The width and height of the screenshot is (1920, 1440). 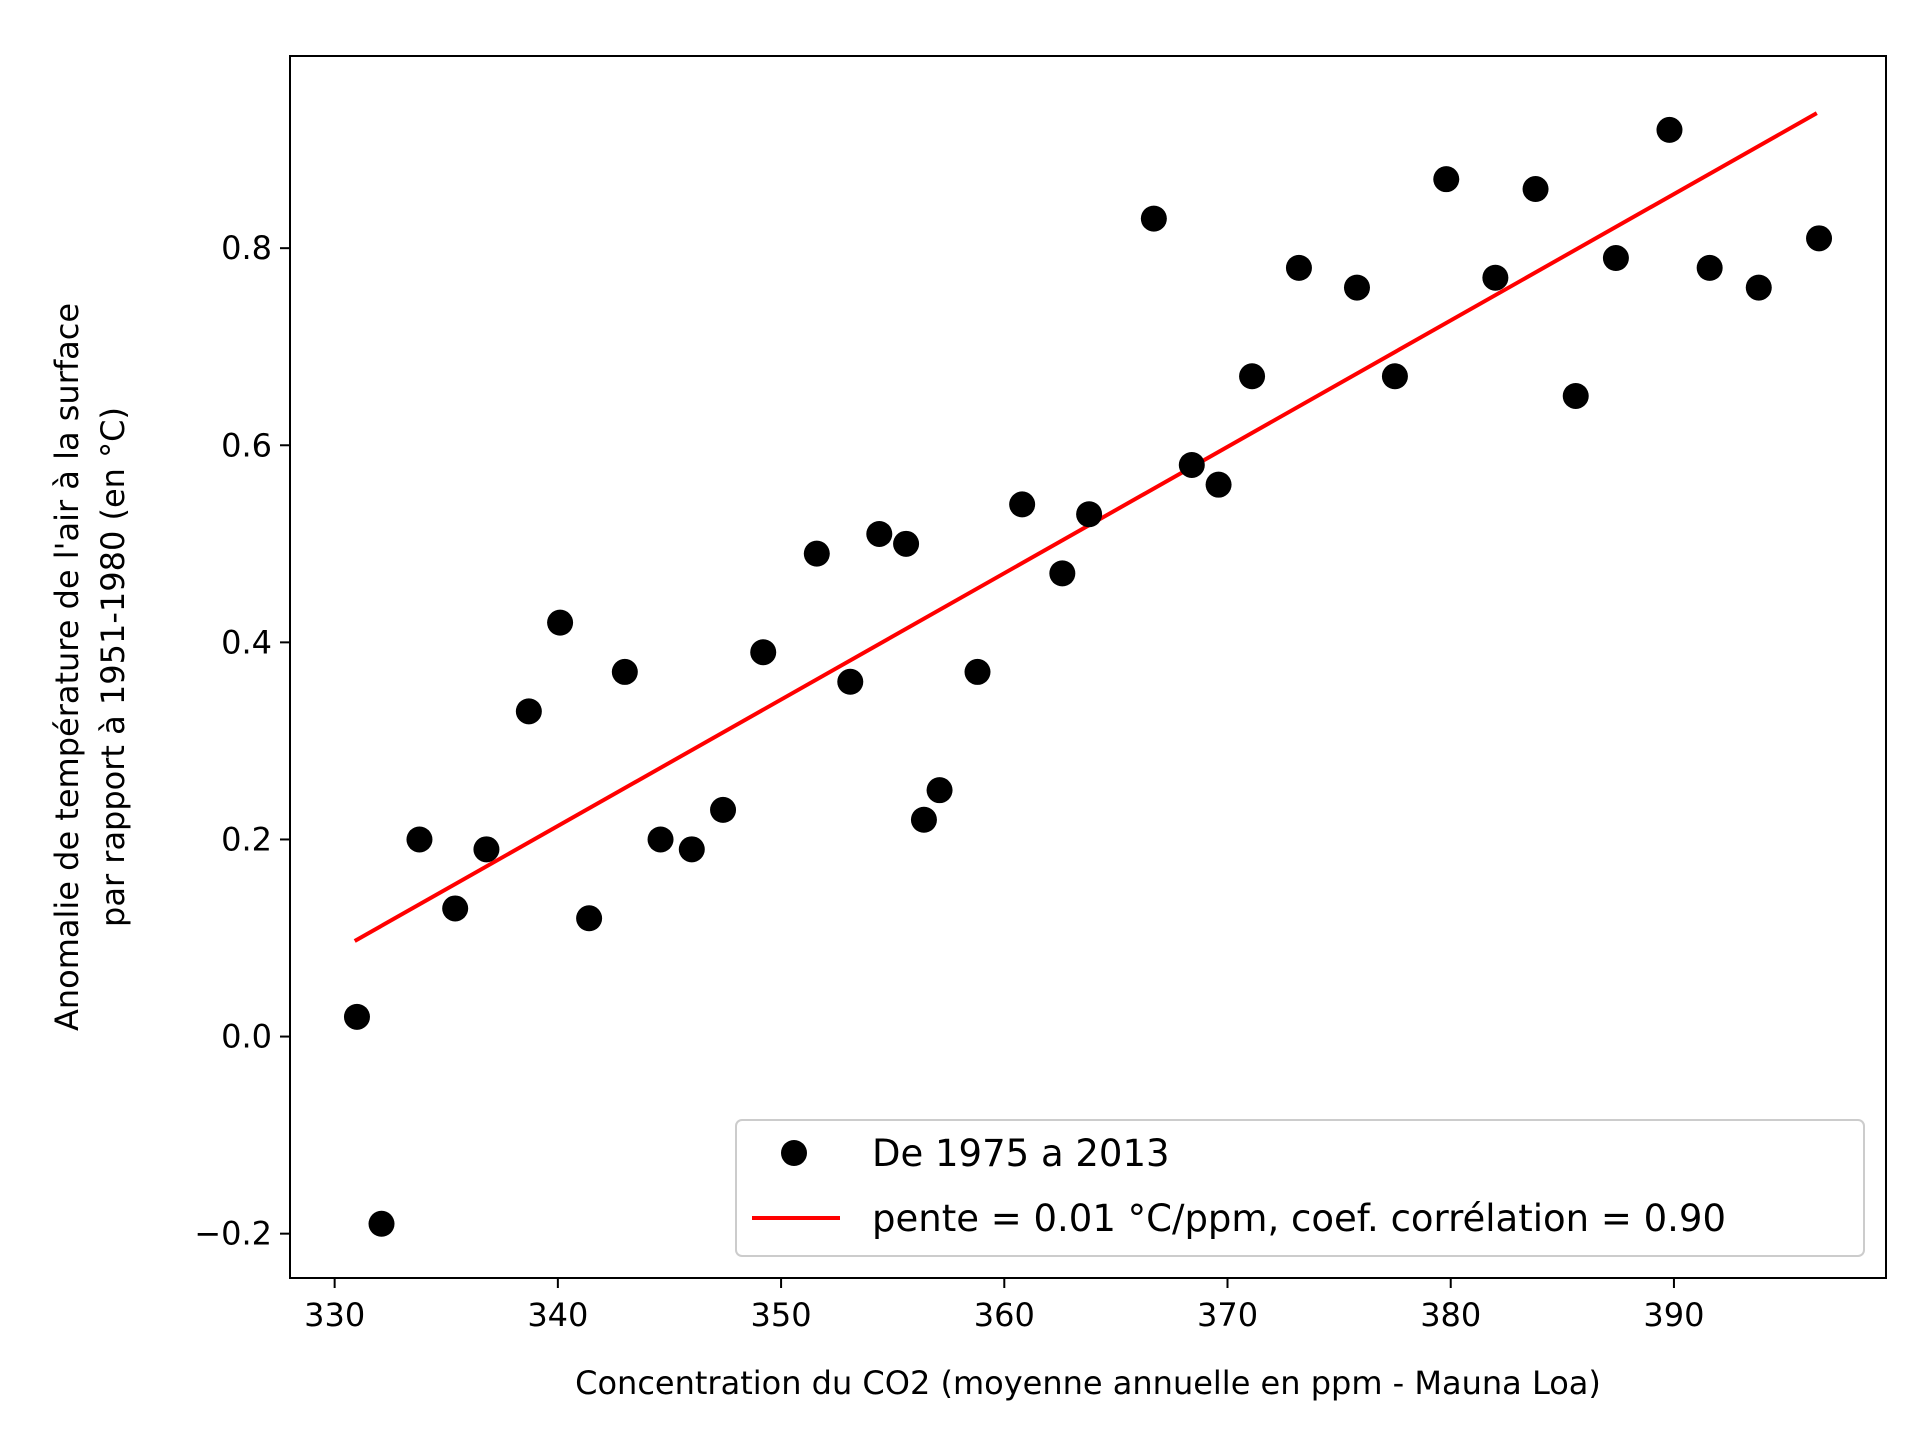 What do you see at coordinates (1450, 1315) in the screenshot?
I see `x-tick-label: 380` at bounding box center [1450, 1315].